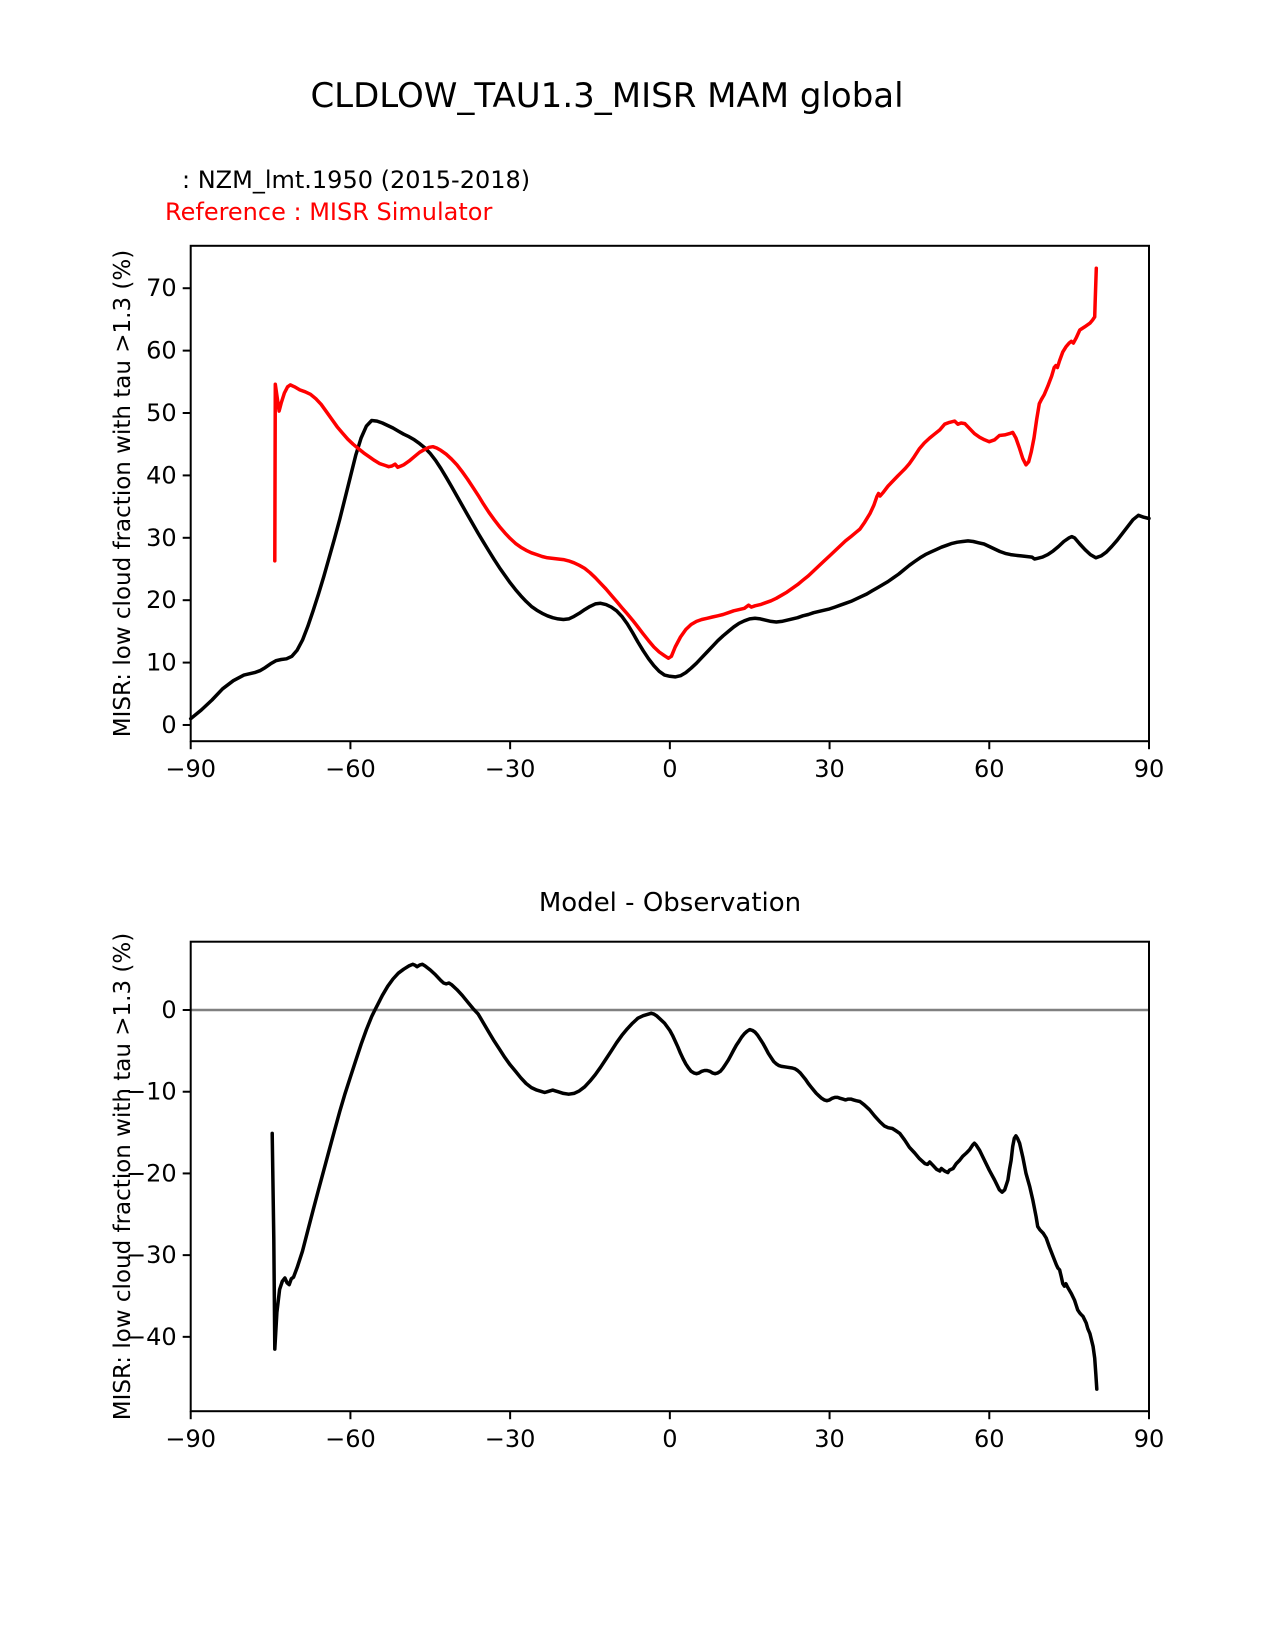  I want to click on y-tick-label: −30, so click(151, 1255).